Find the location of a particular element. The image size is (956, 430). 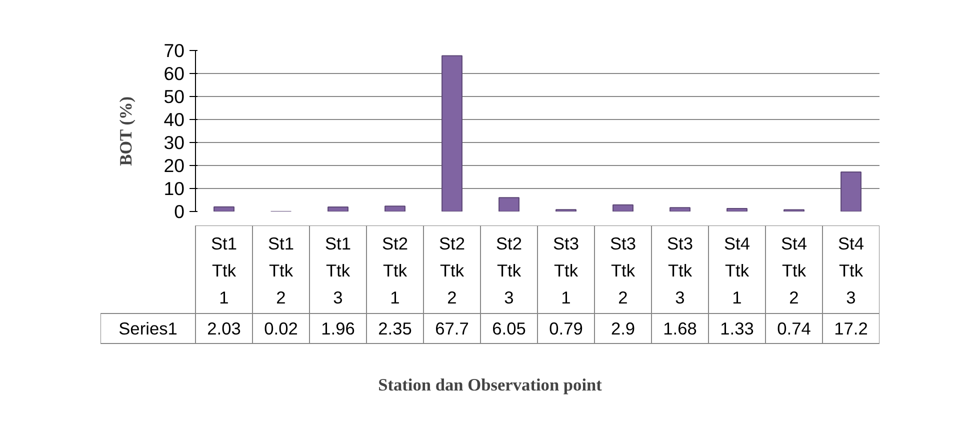

x-tick-label: St3 Ttk 3 is located at coordinates (680, 271).